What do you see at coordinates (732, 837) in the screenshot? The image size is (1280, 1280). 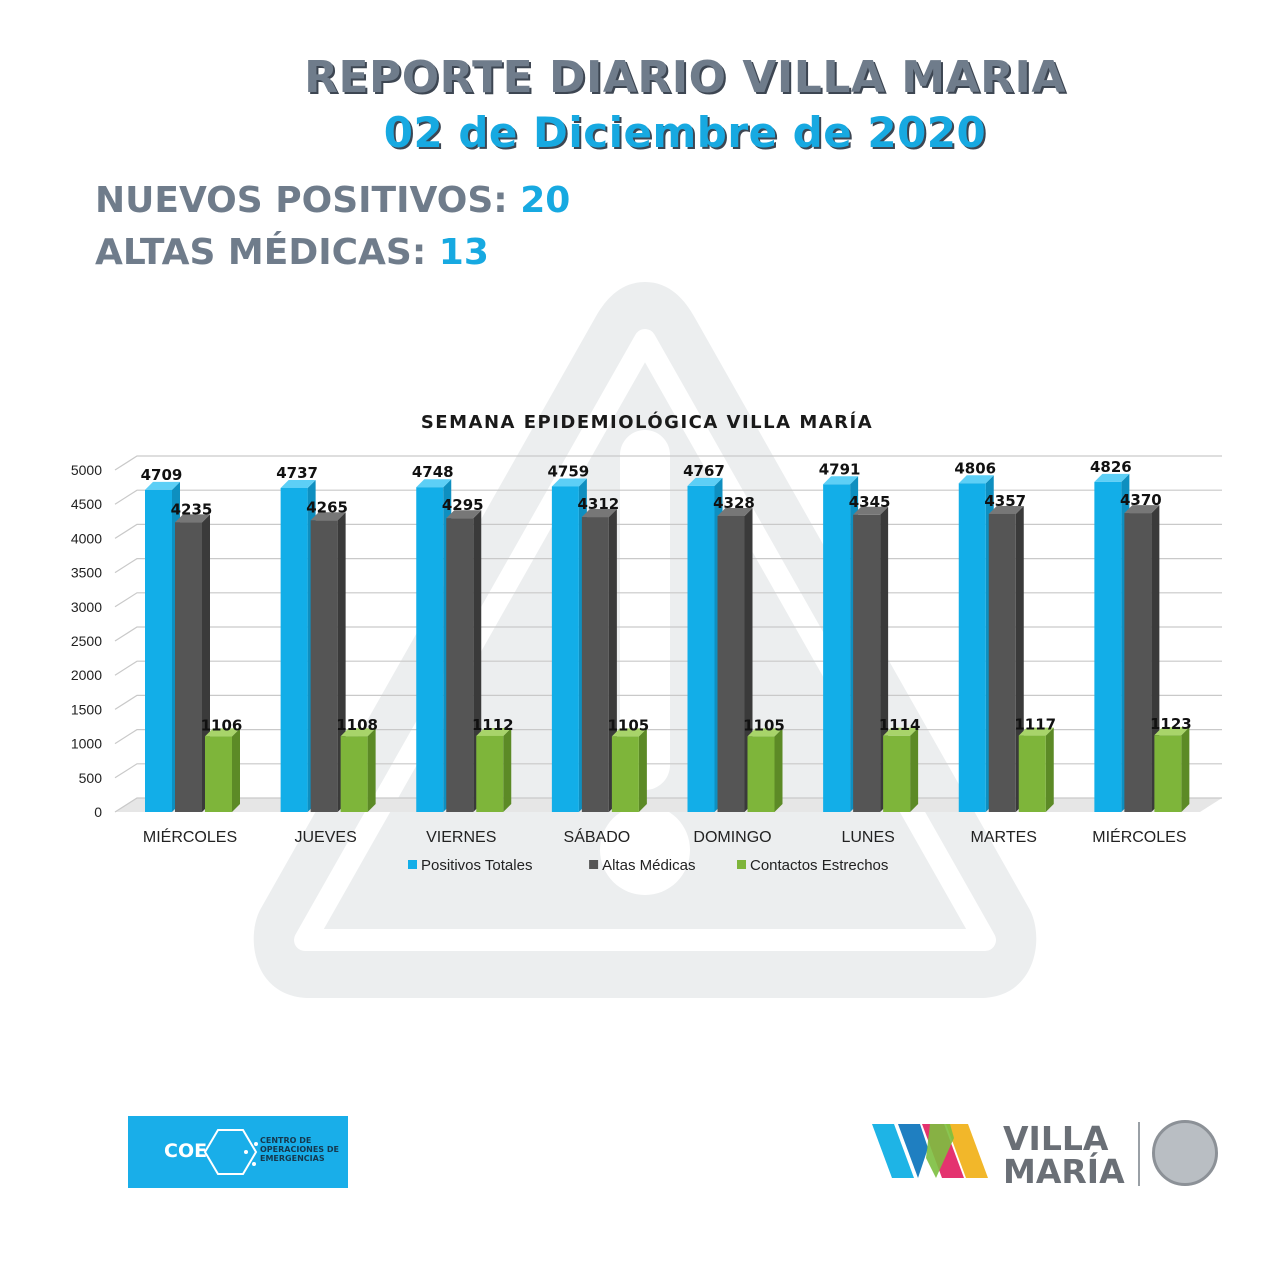 I see `x-tick-label: DOMINGO` at bounding box center [732, 837].